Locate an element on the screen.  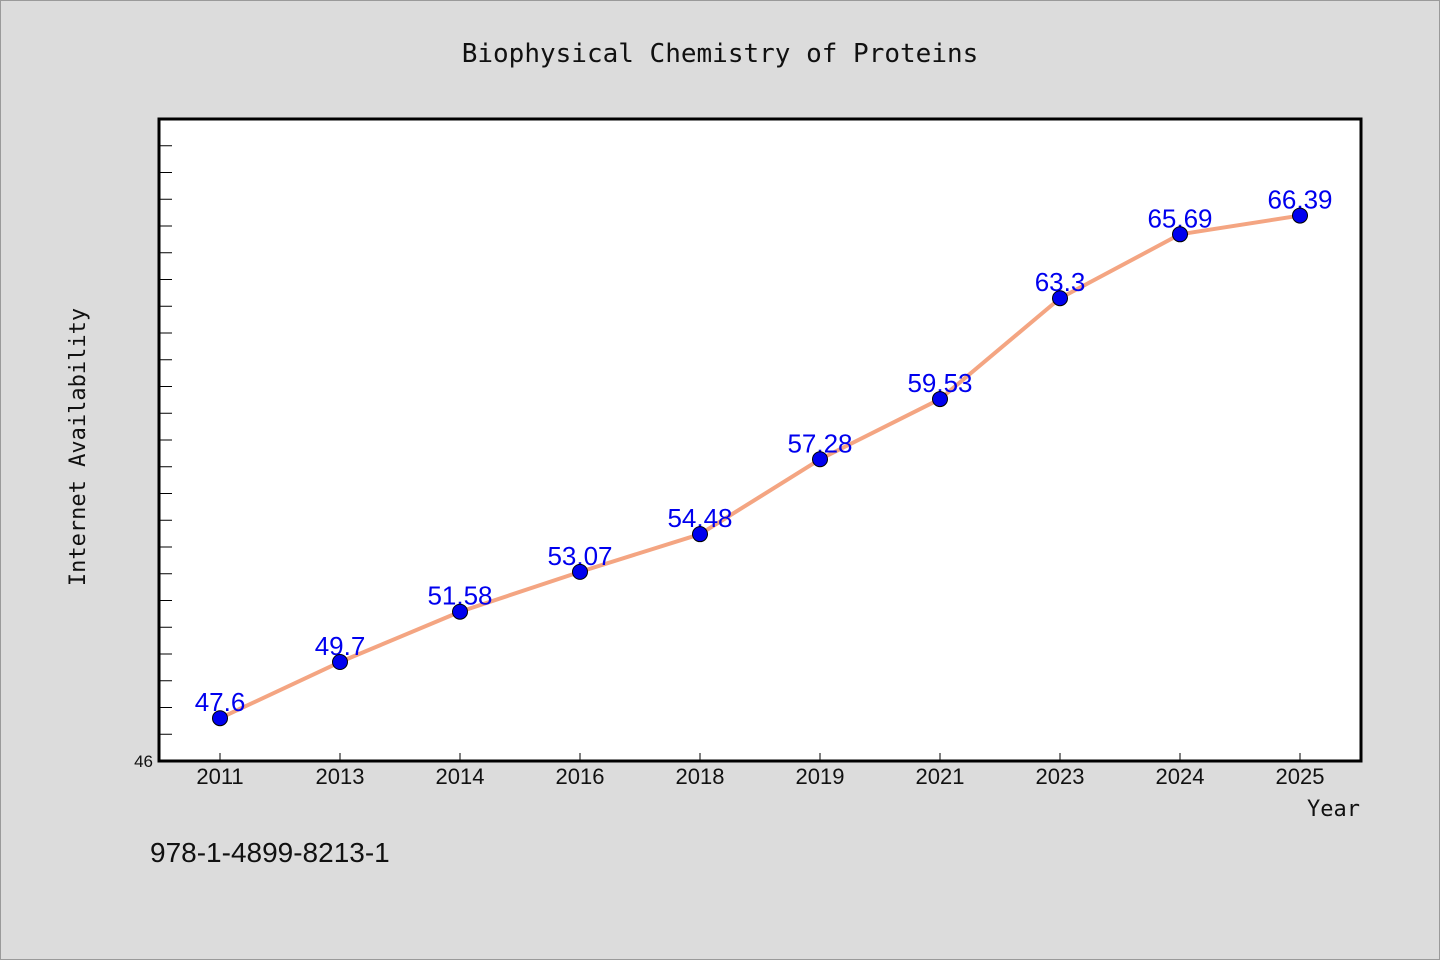
x-axis-ticks: 2011 2013 2014 2016 2018 2019 2021 2023 2024 2025 is located at coordinates (760, 771).